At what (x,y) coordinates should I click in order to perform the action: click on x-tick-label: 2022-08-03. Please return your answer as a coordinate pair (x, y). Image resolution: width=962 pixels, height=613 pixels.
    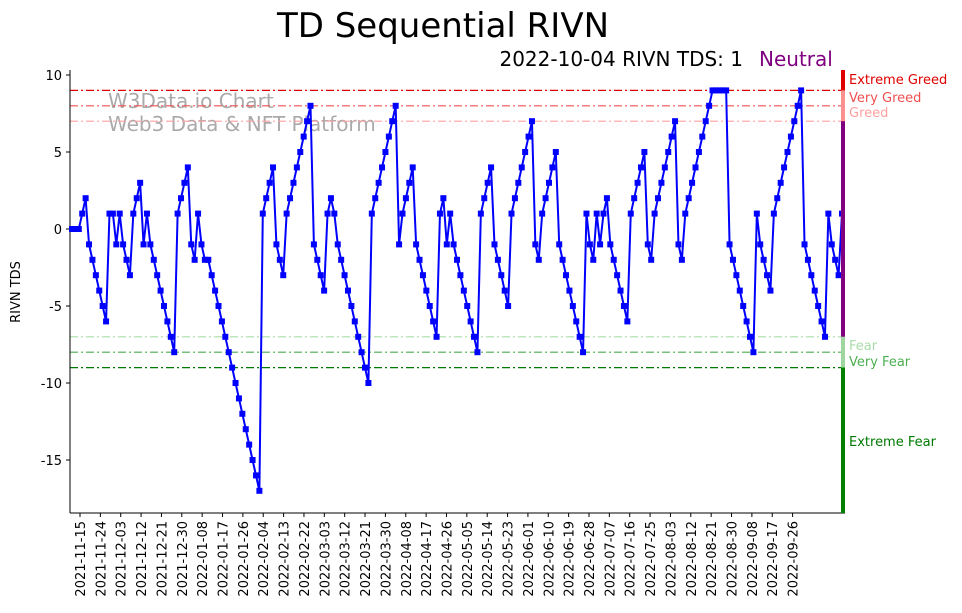
    Looking at the image, I should click on (671, 559).